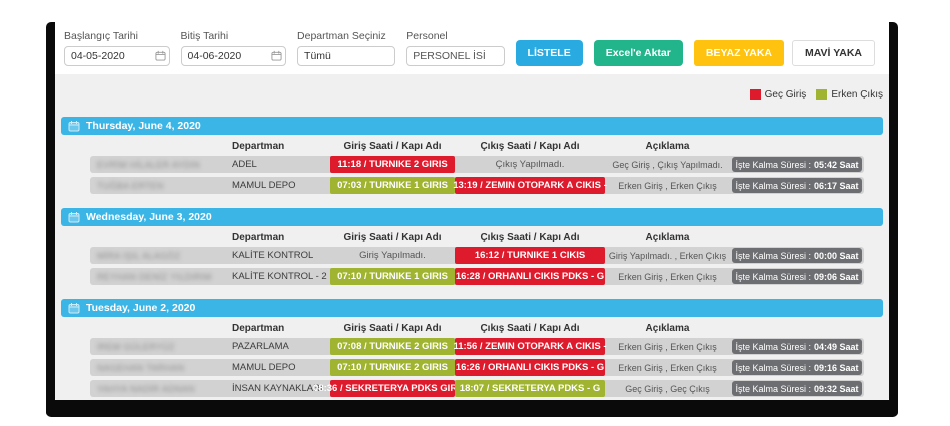  What do you see at coordinates (141, 308) in the screenshot?
I see `day-title: Tuesday, June 2, 2020` at bounding box center [141, 308].